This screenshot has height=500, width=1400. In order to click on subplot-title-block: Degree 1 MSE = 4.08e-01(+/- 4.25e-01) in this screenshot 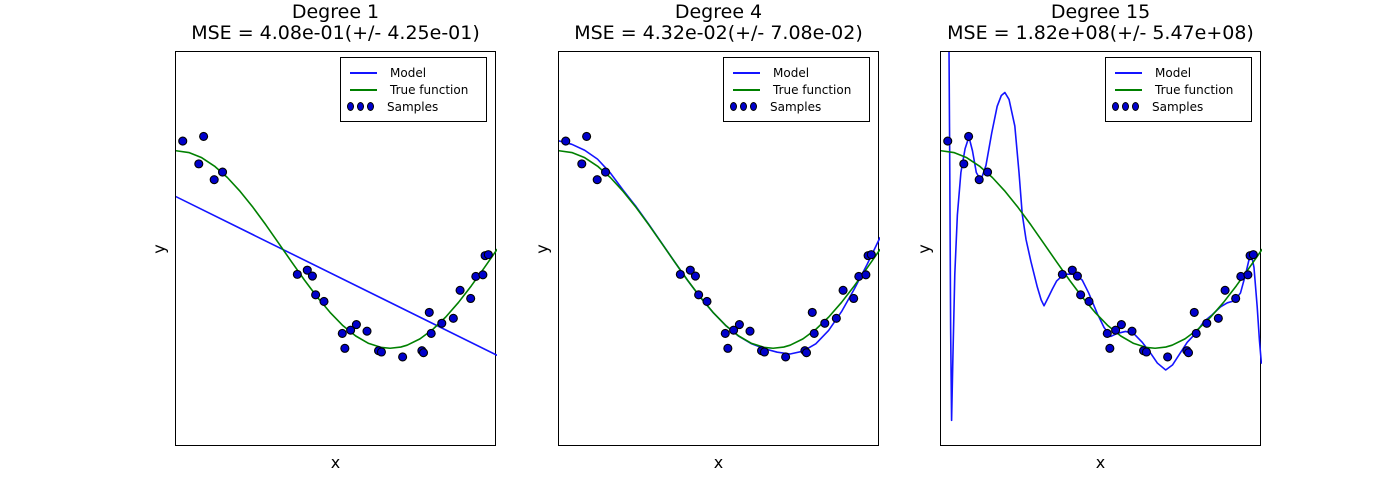, I will do `click(335, 23)`.